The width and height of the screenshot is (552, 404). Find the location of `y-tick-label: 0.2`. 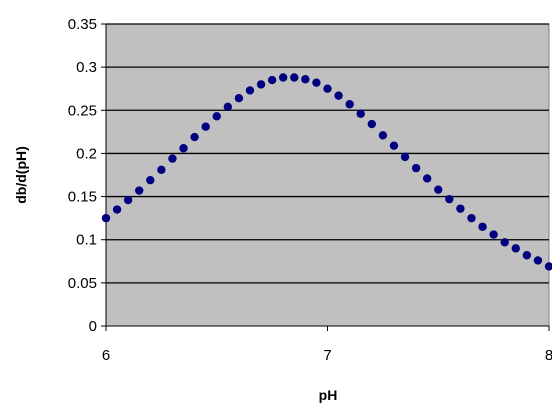

y-tick-label: 0.2 is located at coordinates (86, 153).